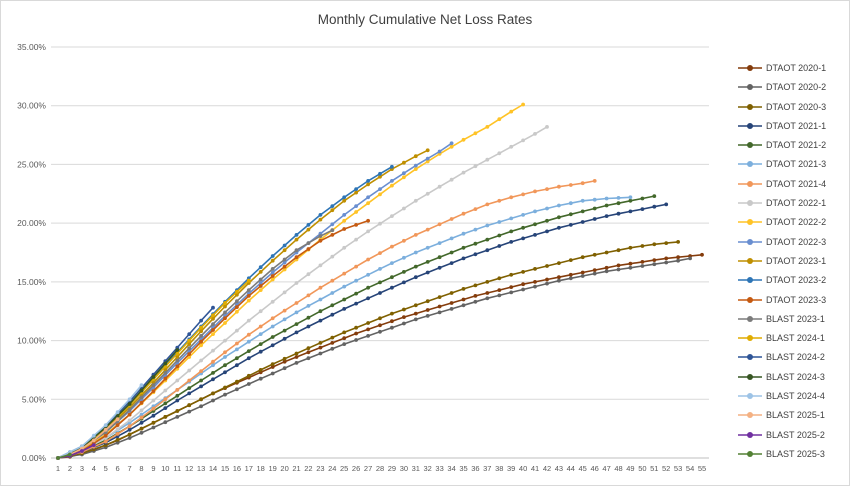  I want to click on legend-item: DTAOT 2023-1, so click(793, 261).